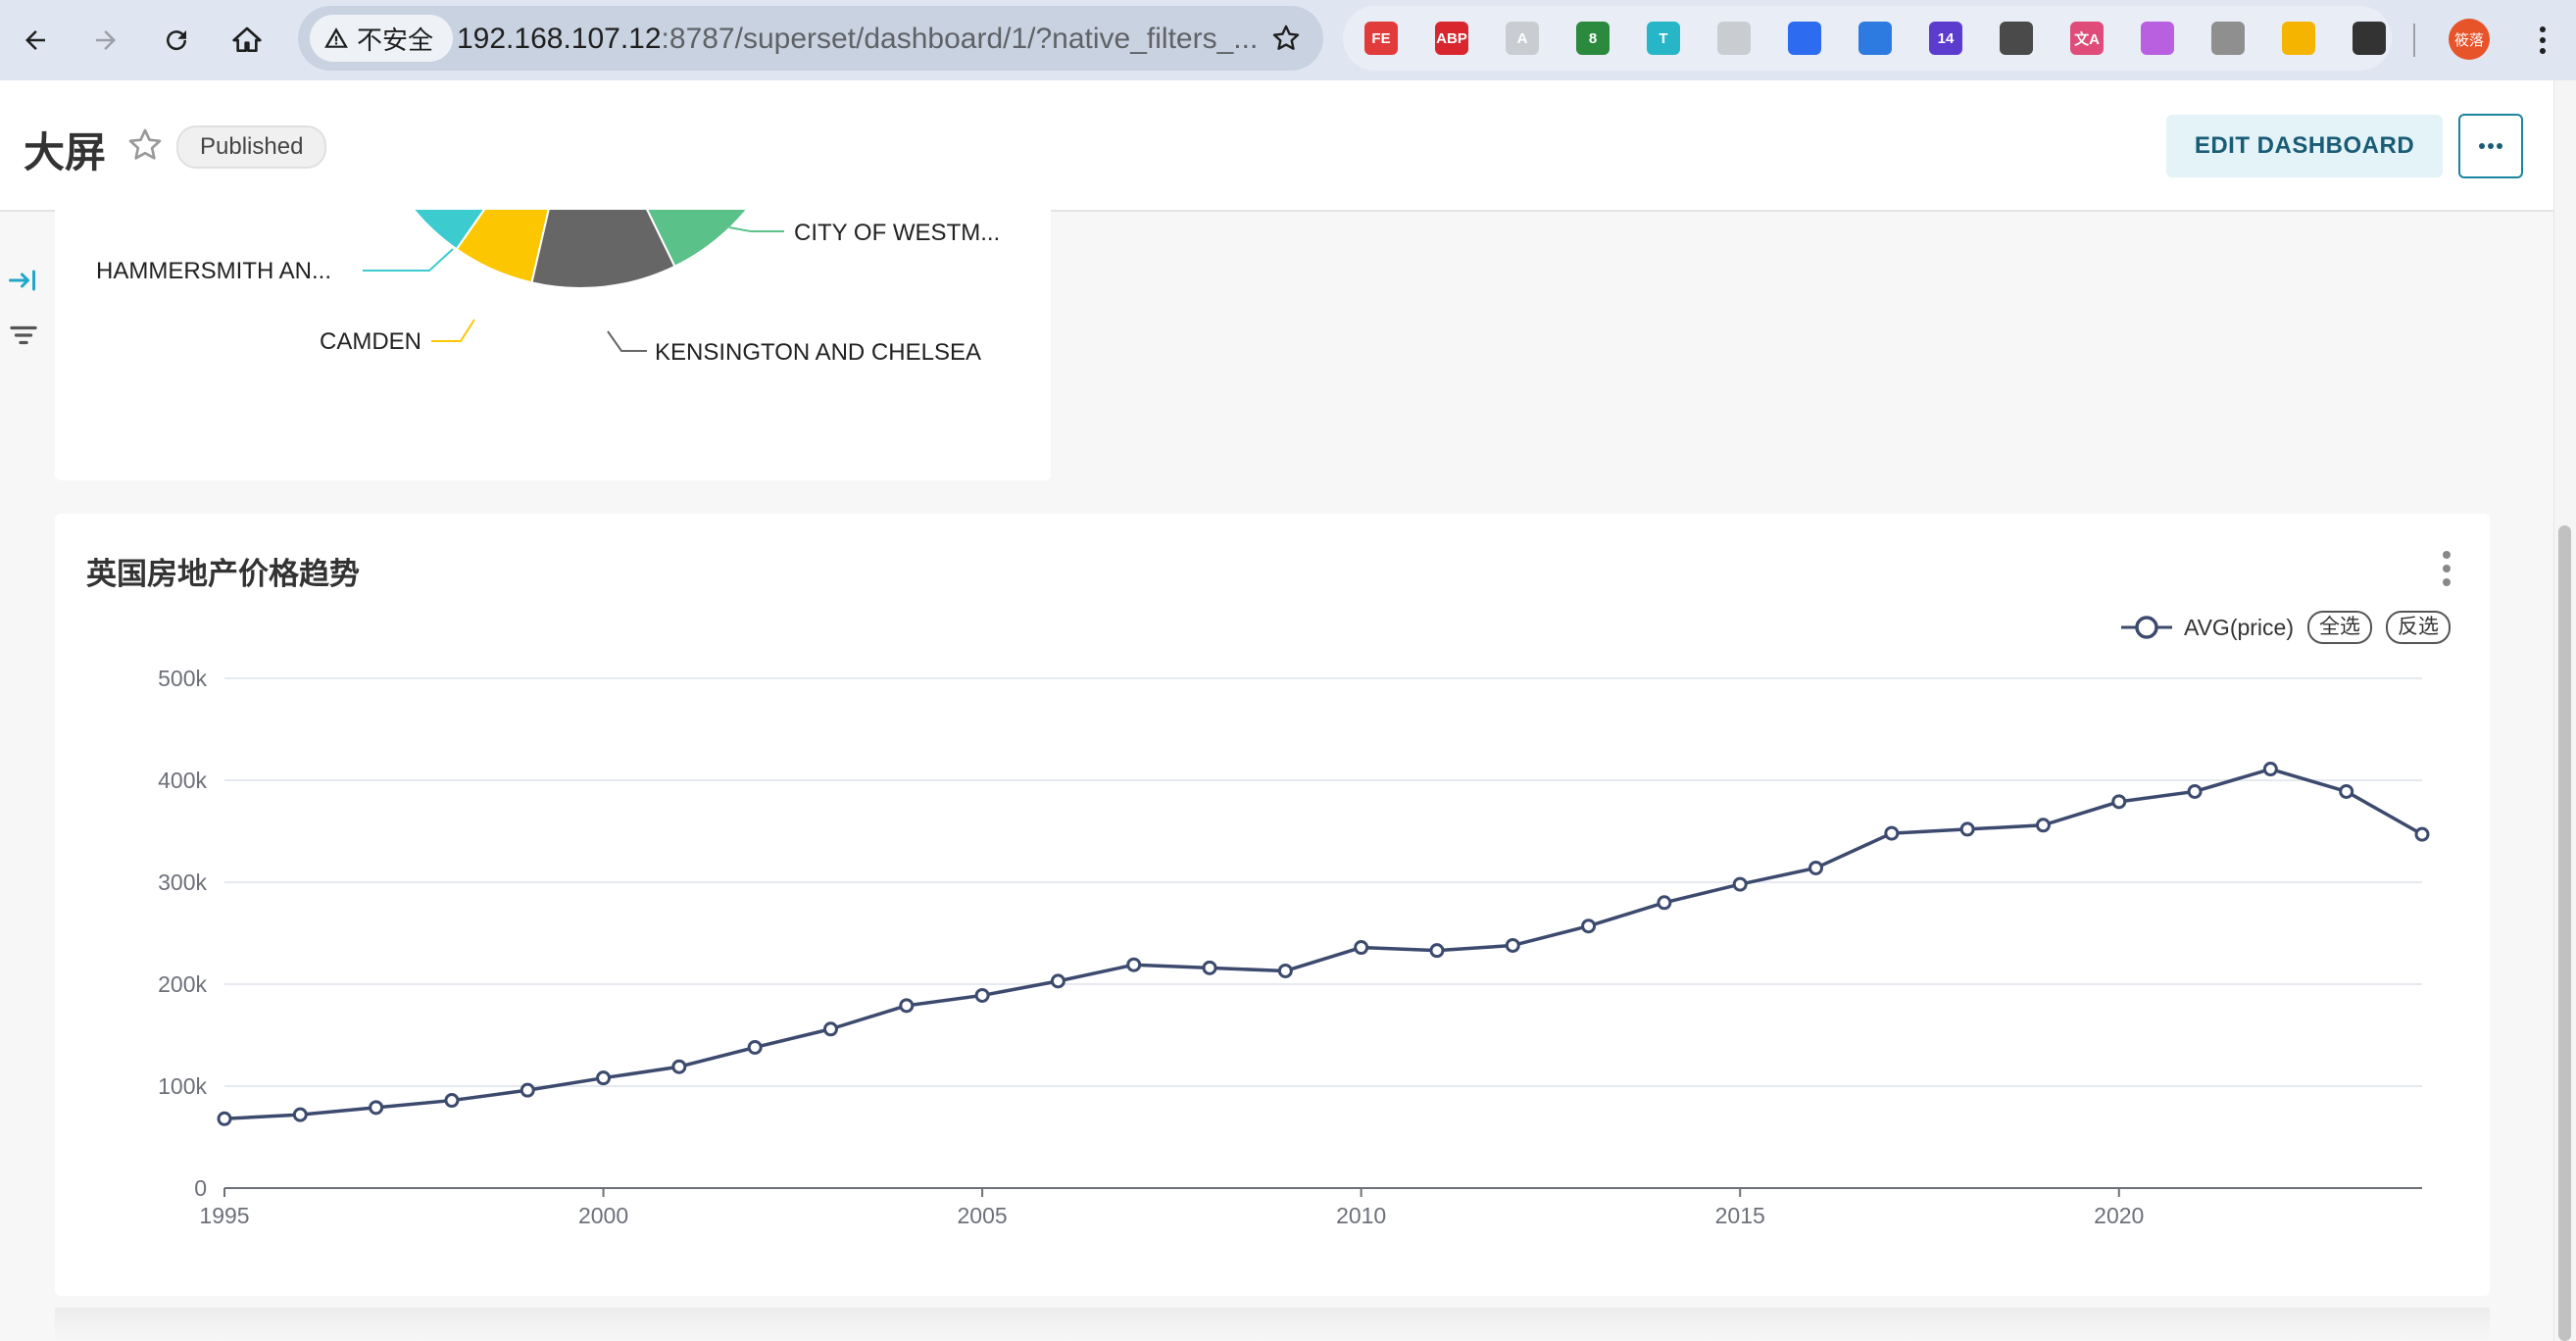  Describe the element at coordinates (65, 152) in the screenshot. I see `dashboard-title: 大屏` at that location.